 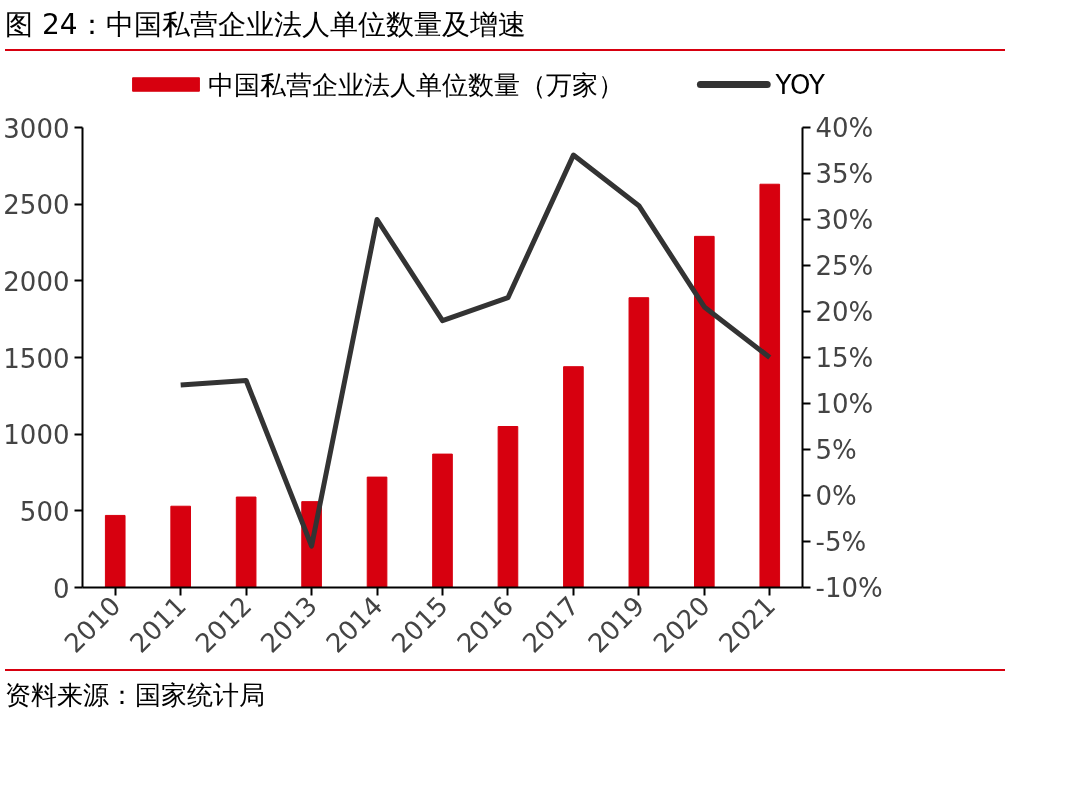 What do you see at coordinates (836, 449) in the screenshot?
I see `y2-tick-label: 5%` at bounding box center [836, 449].